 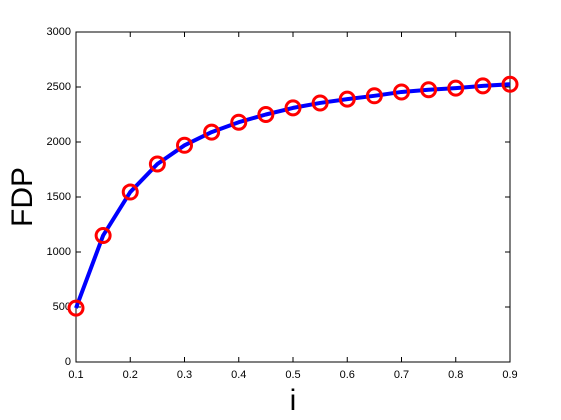 What do you see at coordinates (59, 197) in the screenshot?
I see `y-tick-label: 1500` at bounding box center [59, 197].